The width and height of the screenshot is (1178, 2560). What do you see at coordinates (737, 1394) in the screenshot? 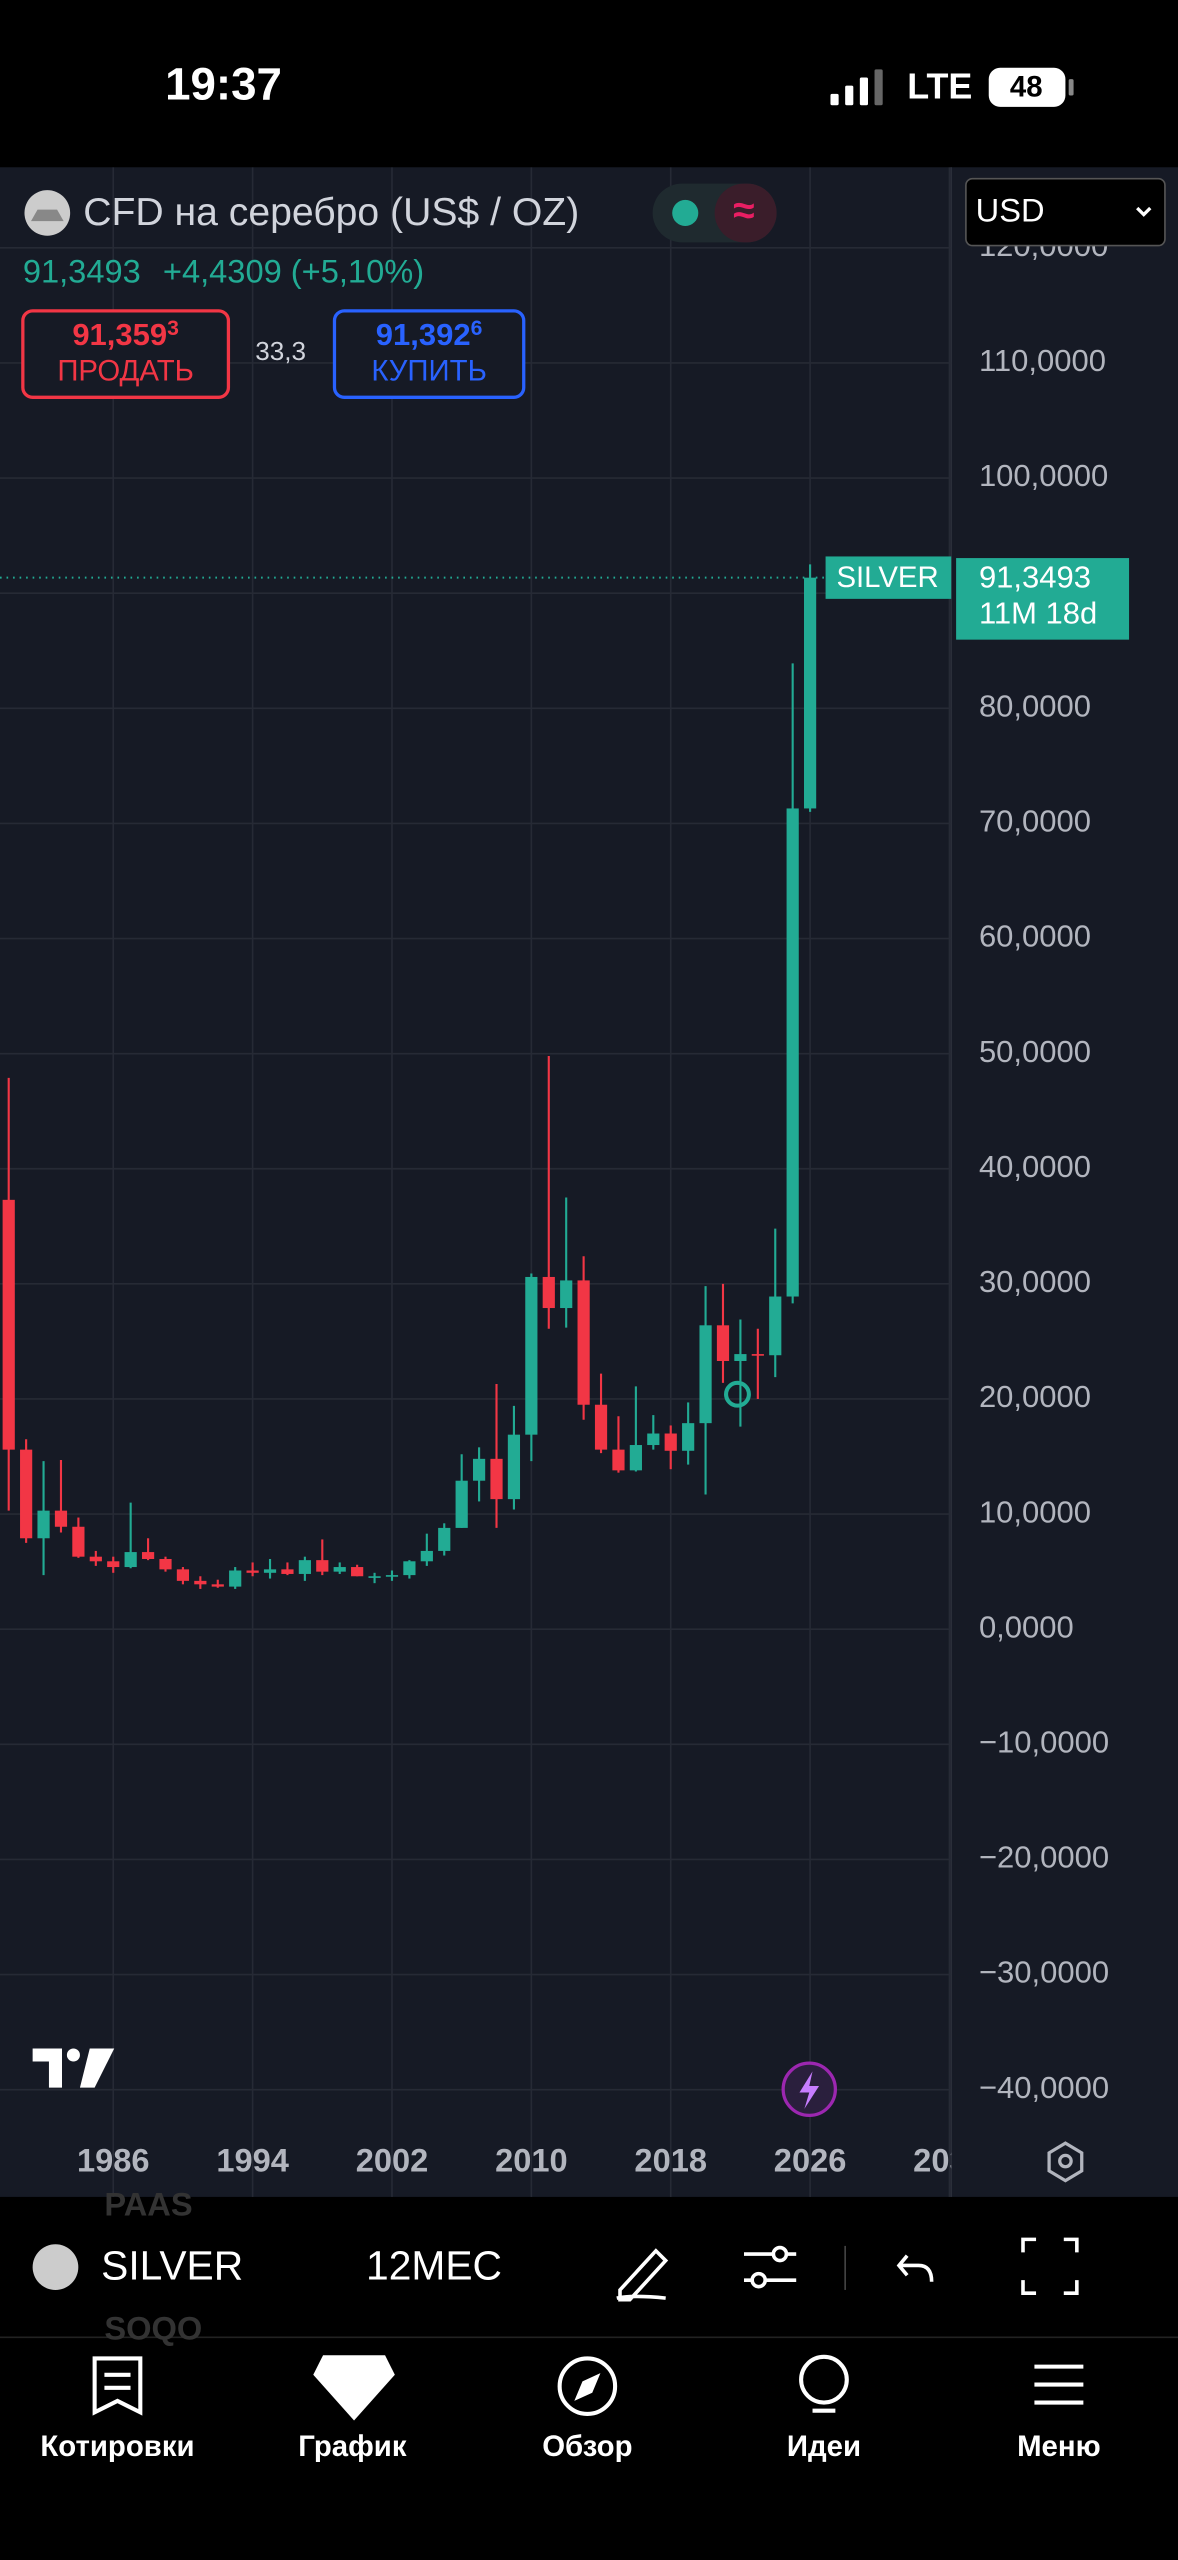
I see `event-marker` at bounding box center [737, 1394].